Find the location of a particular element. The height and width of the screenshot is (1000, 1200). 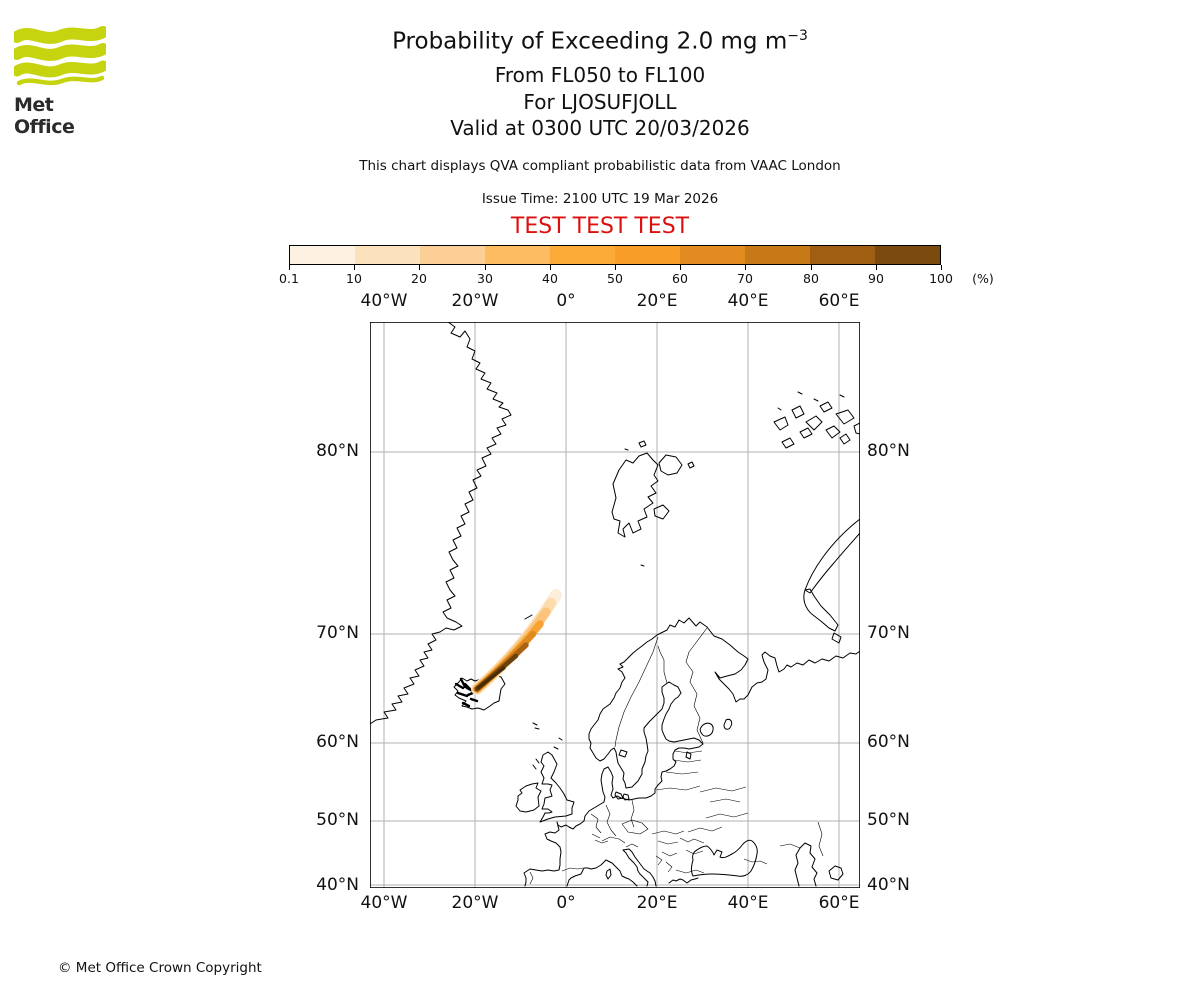

x-tick-bottom: 20°W is located at coordinates (475, 903).